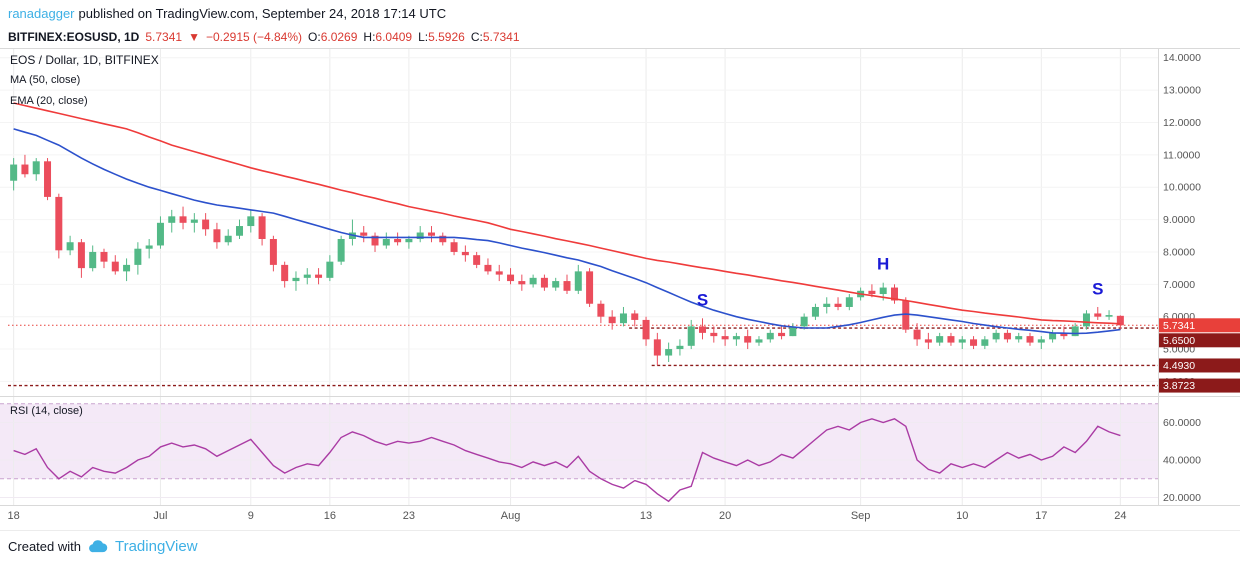 The height and width of the screenshot is (562, 1240). I want to click on svg-text: 9, so click(251, 516).